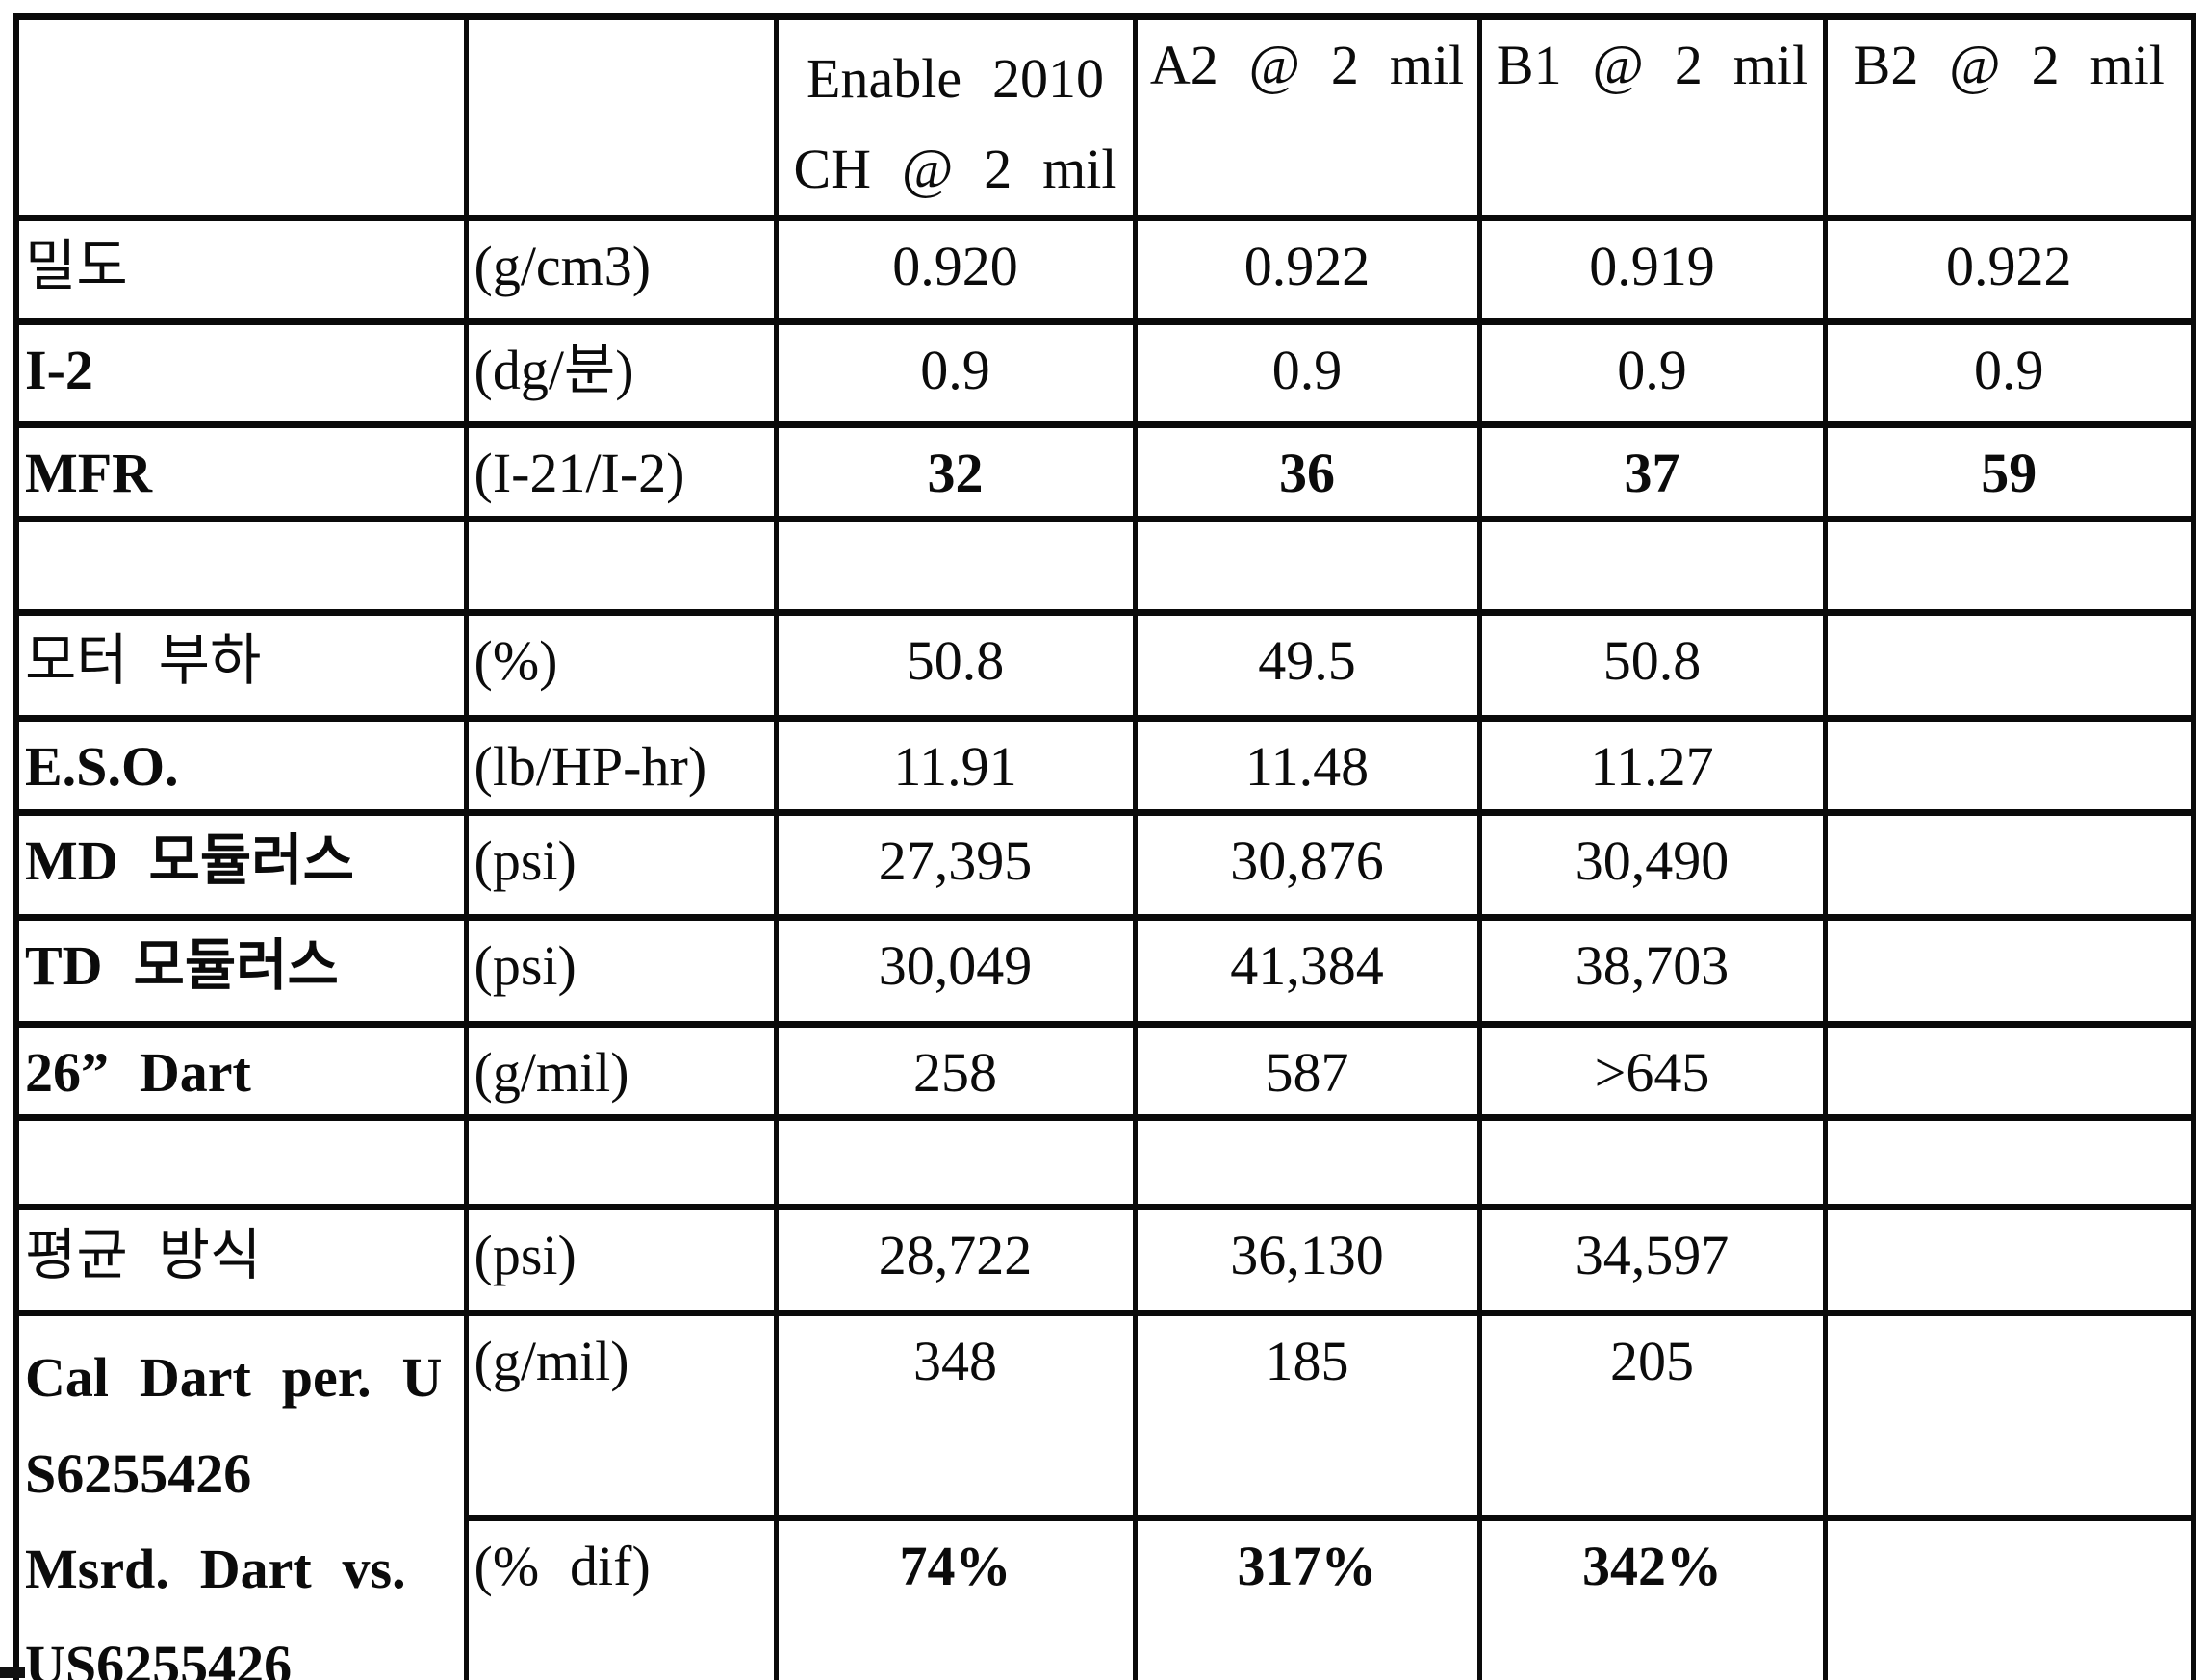  Describe the element at coordinates (1307, 373) in the screenshot. I see `value-cell-a2: 0.9` at that location.